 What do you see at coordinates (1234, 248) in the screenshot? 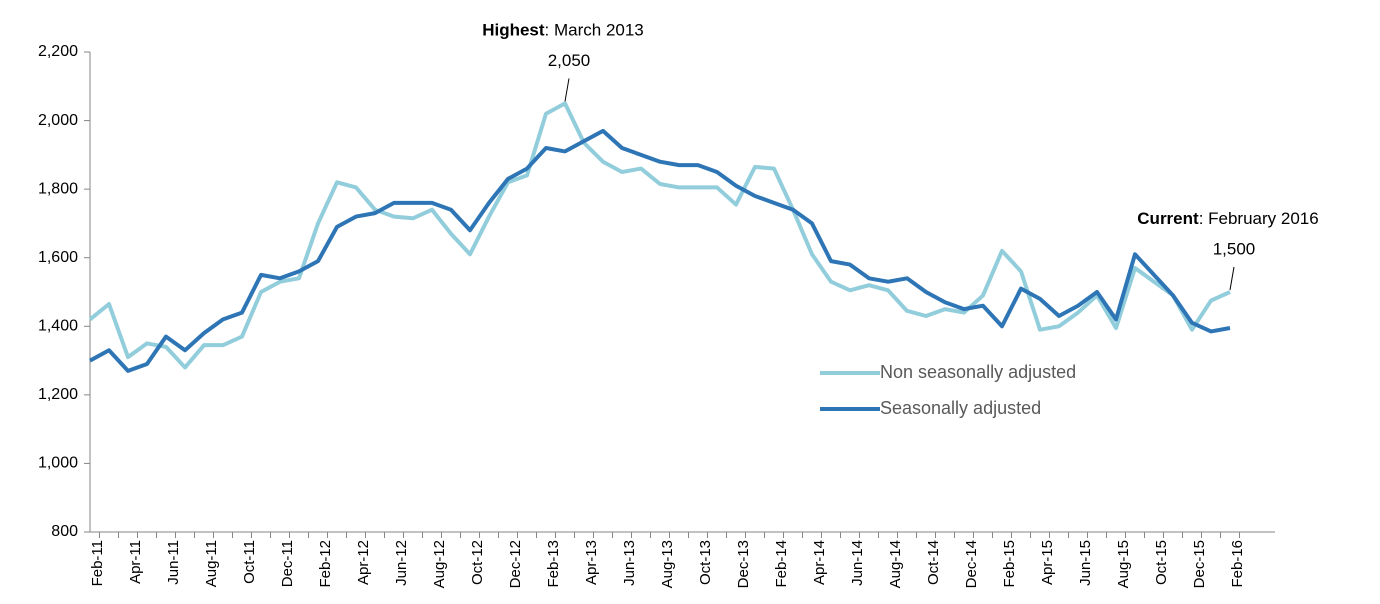
I see `annotation-value: 1,500` at bounding box center [1234, 248].